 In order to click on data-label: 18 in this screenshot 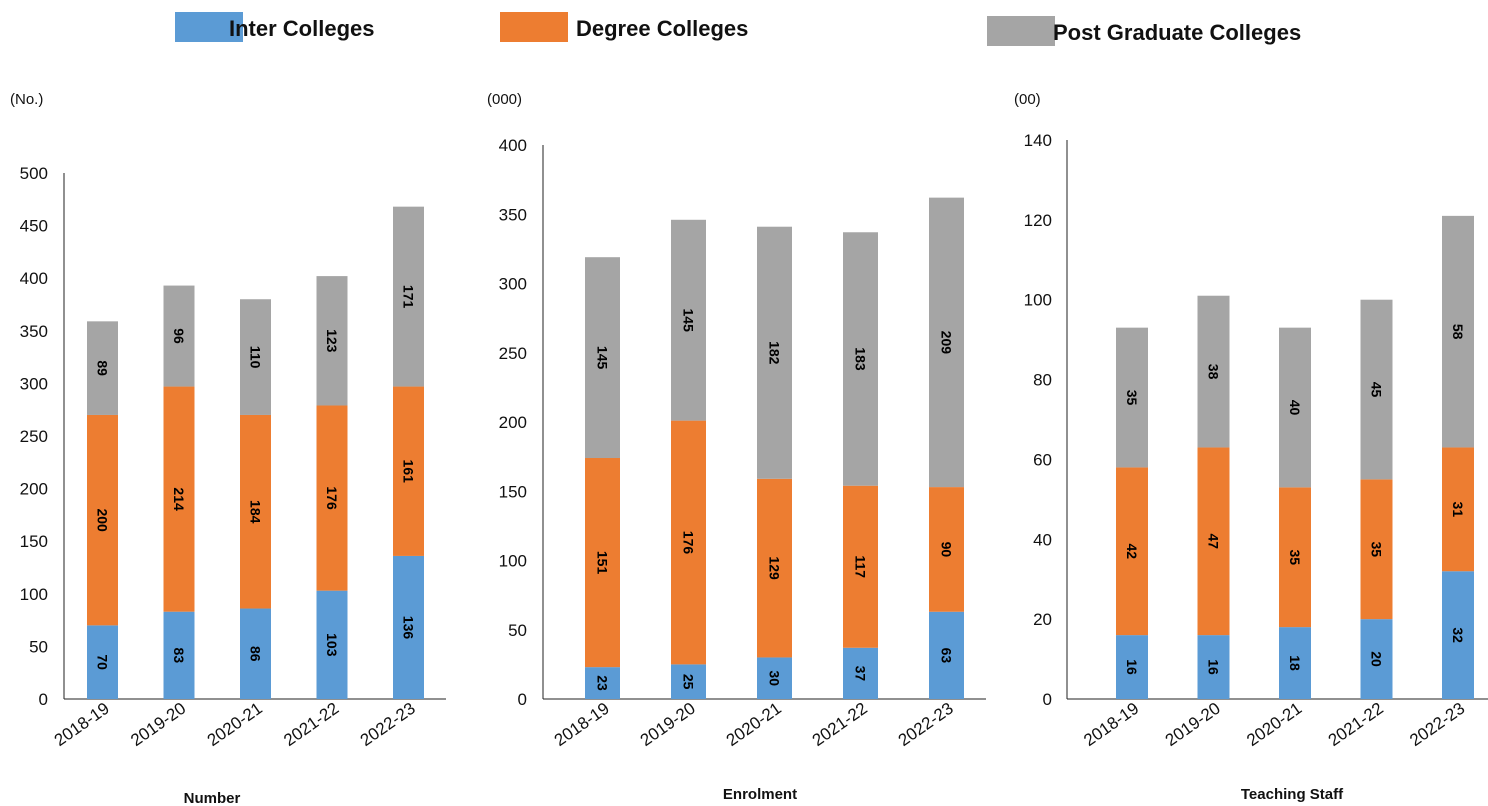, I will do `click(1295, 663)`.